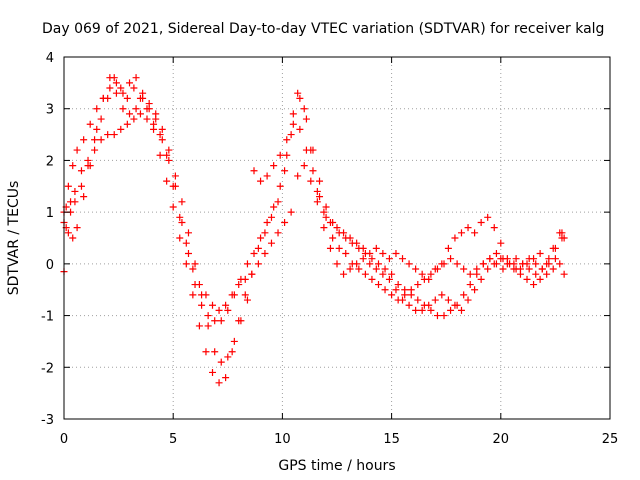 The width and height of the screenshot is (640, 480). Describe the element at coordinates (391, 439) in the screenshot. I see `x-tick-label: 15` at that location.